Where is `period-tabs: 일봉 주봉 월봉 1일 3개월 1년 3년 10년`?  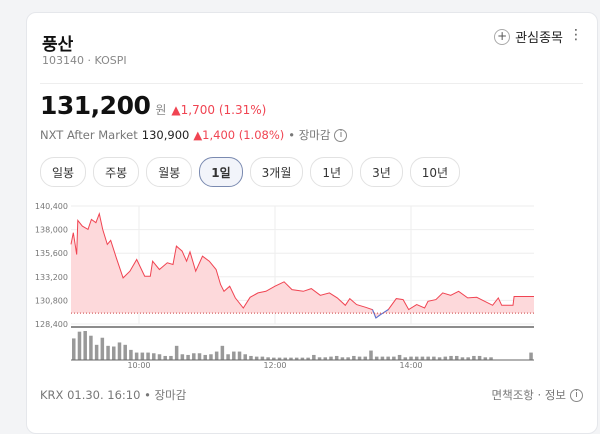 period-tabs: 일봉 주봉 월봉 1일 3개월 1년 3년 10년 is located at coordinates (250, 172).